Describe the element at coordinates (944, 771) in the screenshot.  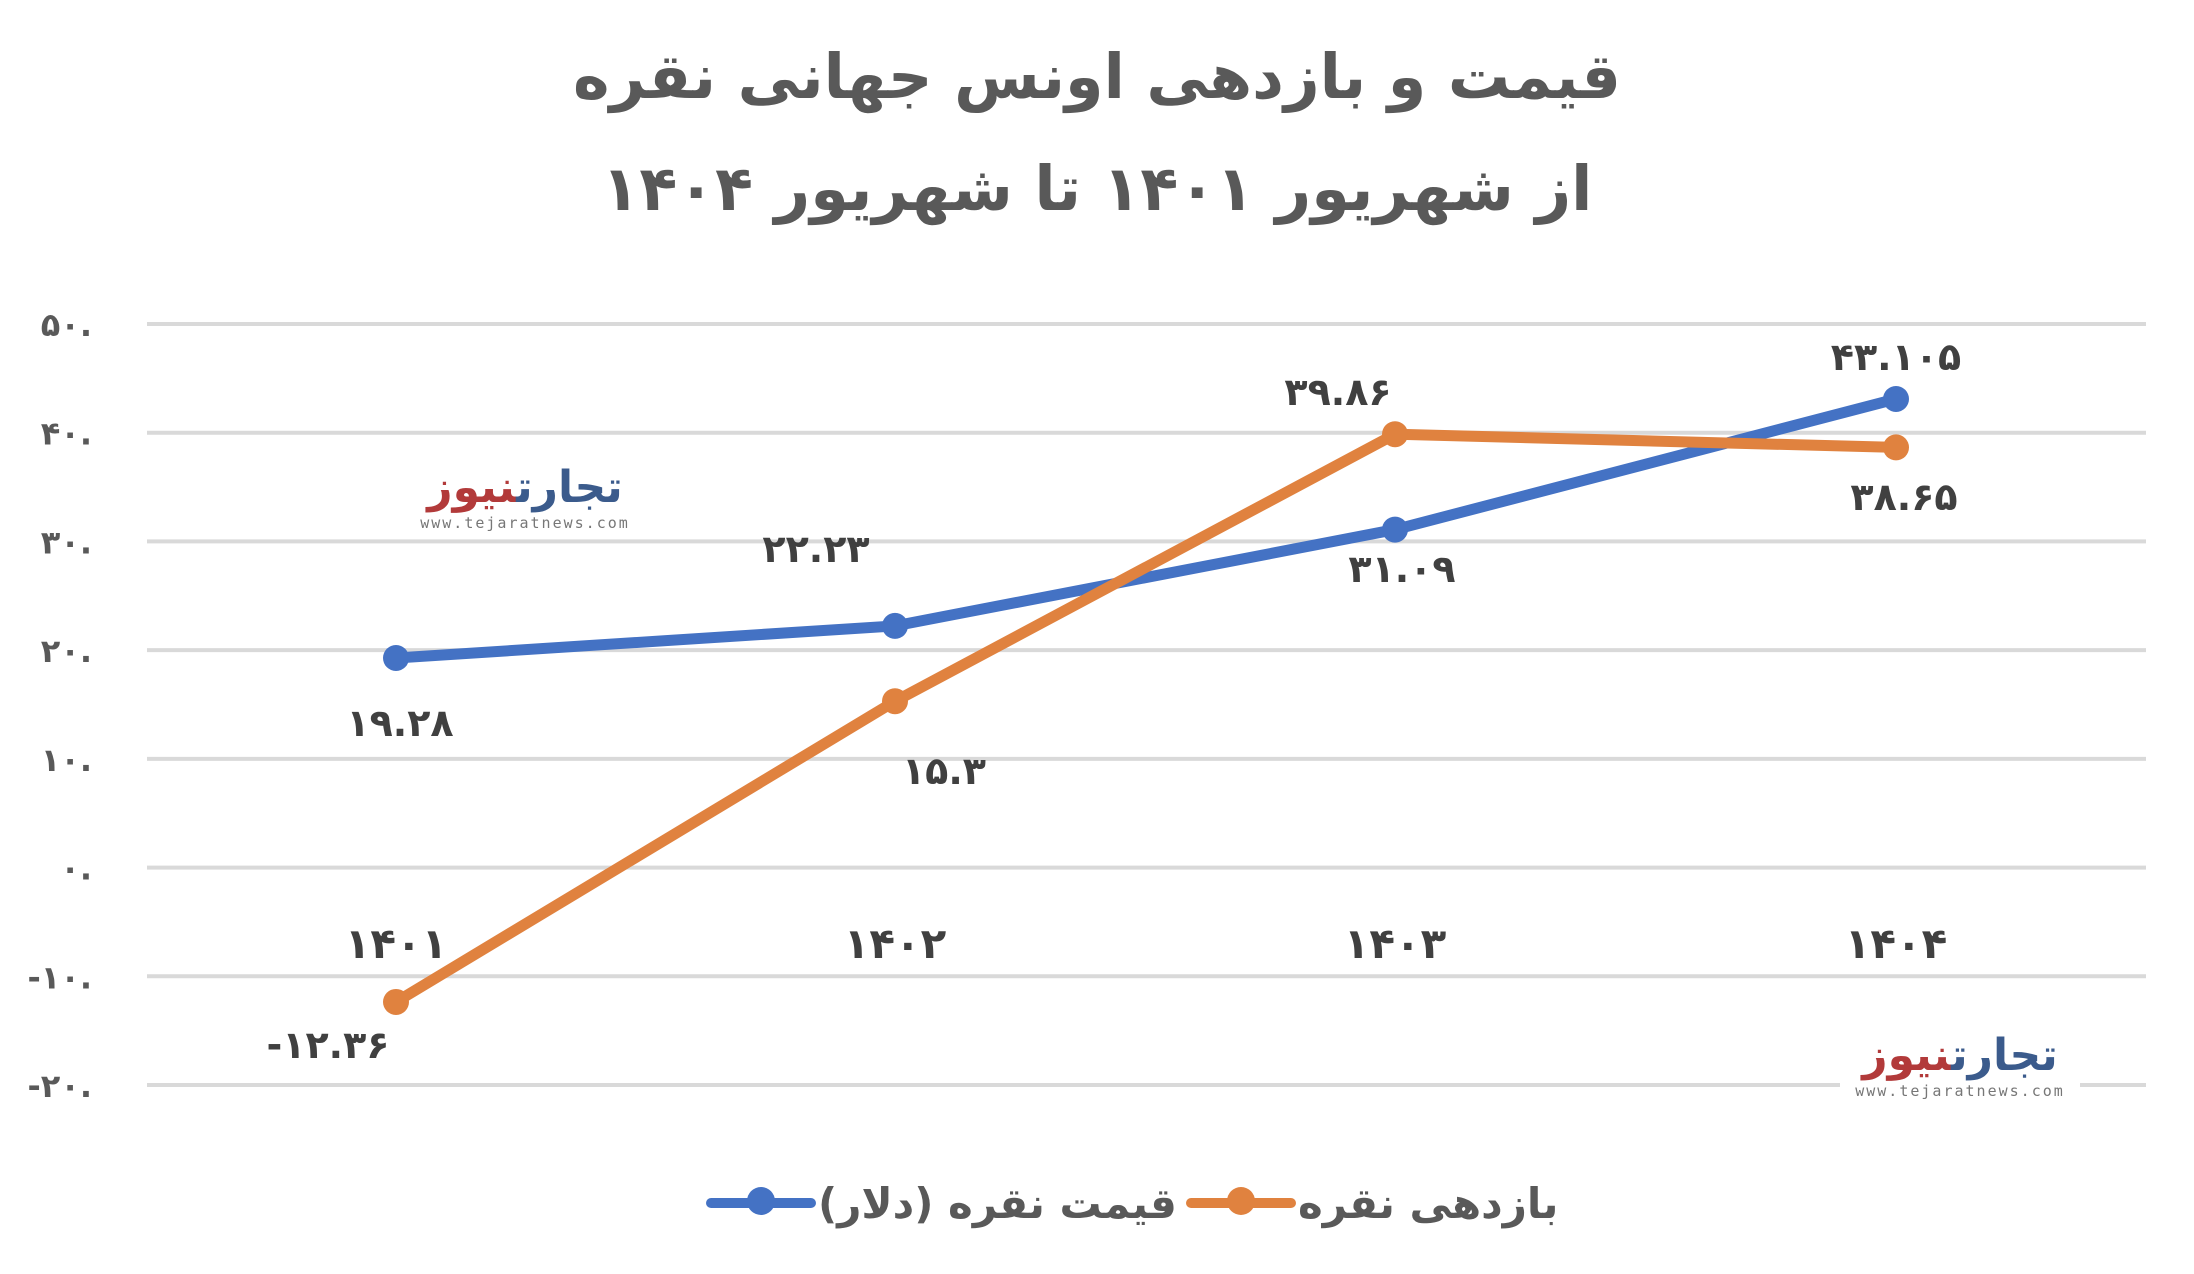
I see `data-label: ۱۵.۳` at that location.